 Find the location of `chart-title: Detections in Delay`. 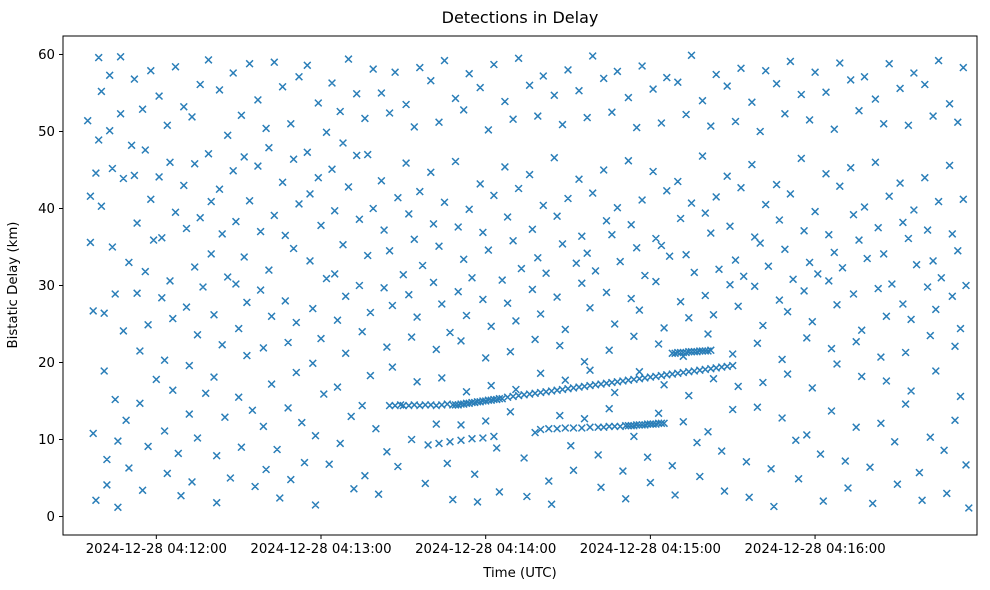

chart-title: Detections in Delay is located at coordinates (520, 17).